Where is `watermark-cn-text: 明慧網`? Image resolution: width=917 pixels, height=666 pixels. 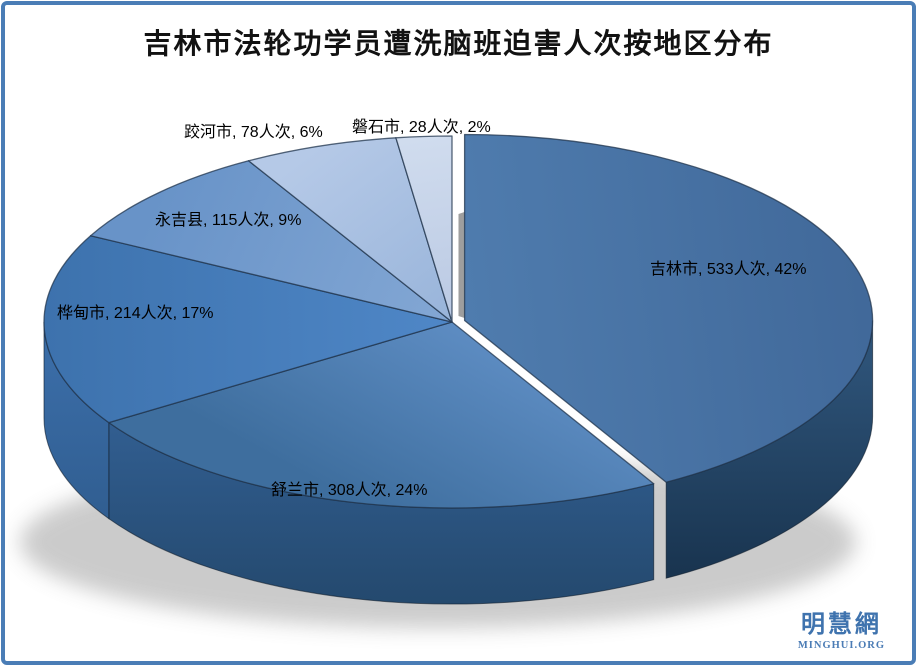 watermark-cn-text: 明慧網 is located at coordinates (841, 625).